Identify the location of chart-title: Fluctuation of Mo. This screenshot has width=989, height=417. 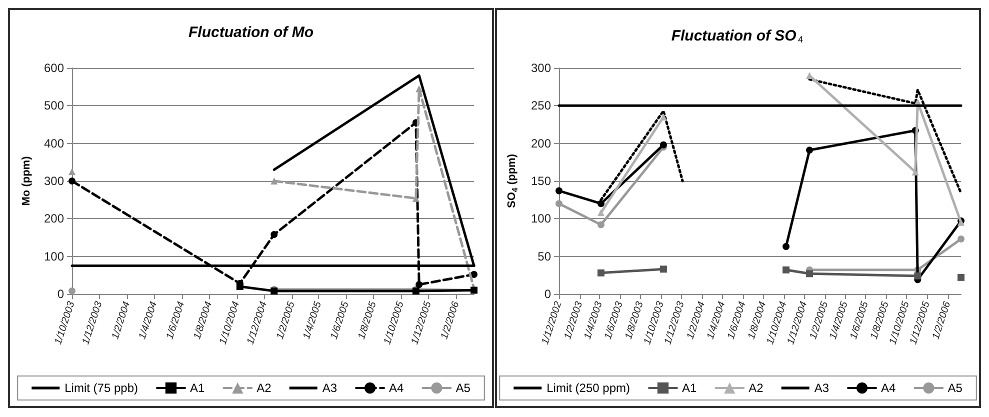
(251, 32).